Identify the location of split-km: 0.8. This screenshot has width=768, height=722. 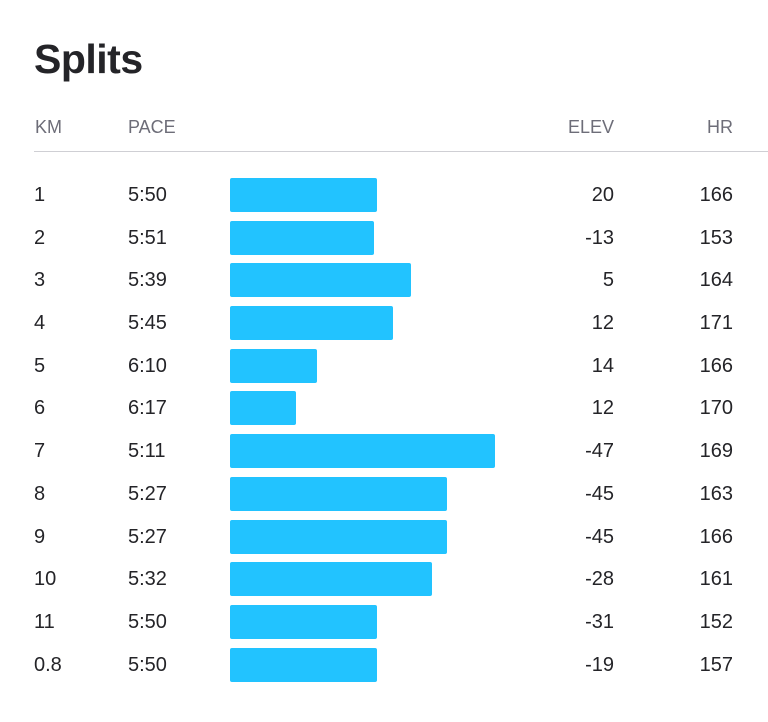
(48, 664).